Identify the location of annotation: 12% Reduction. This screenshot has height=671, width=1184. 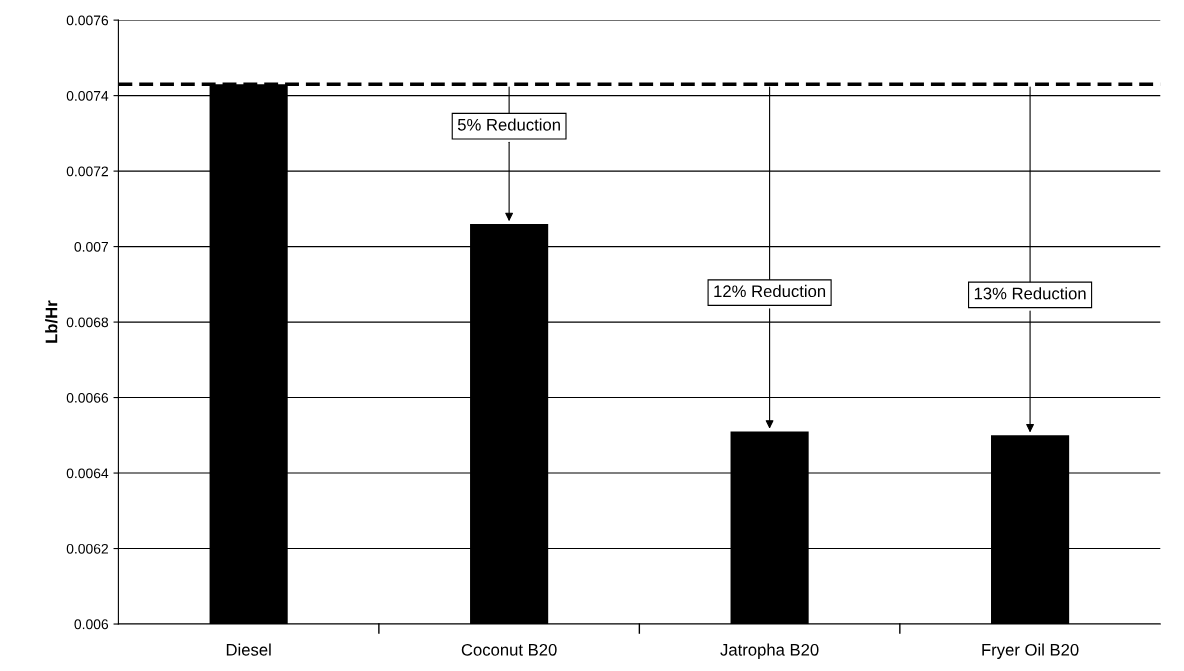
(770, 291).